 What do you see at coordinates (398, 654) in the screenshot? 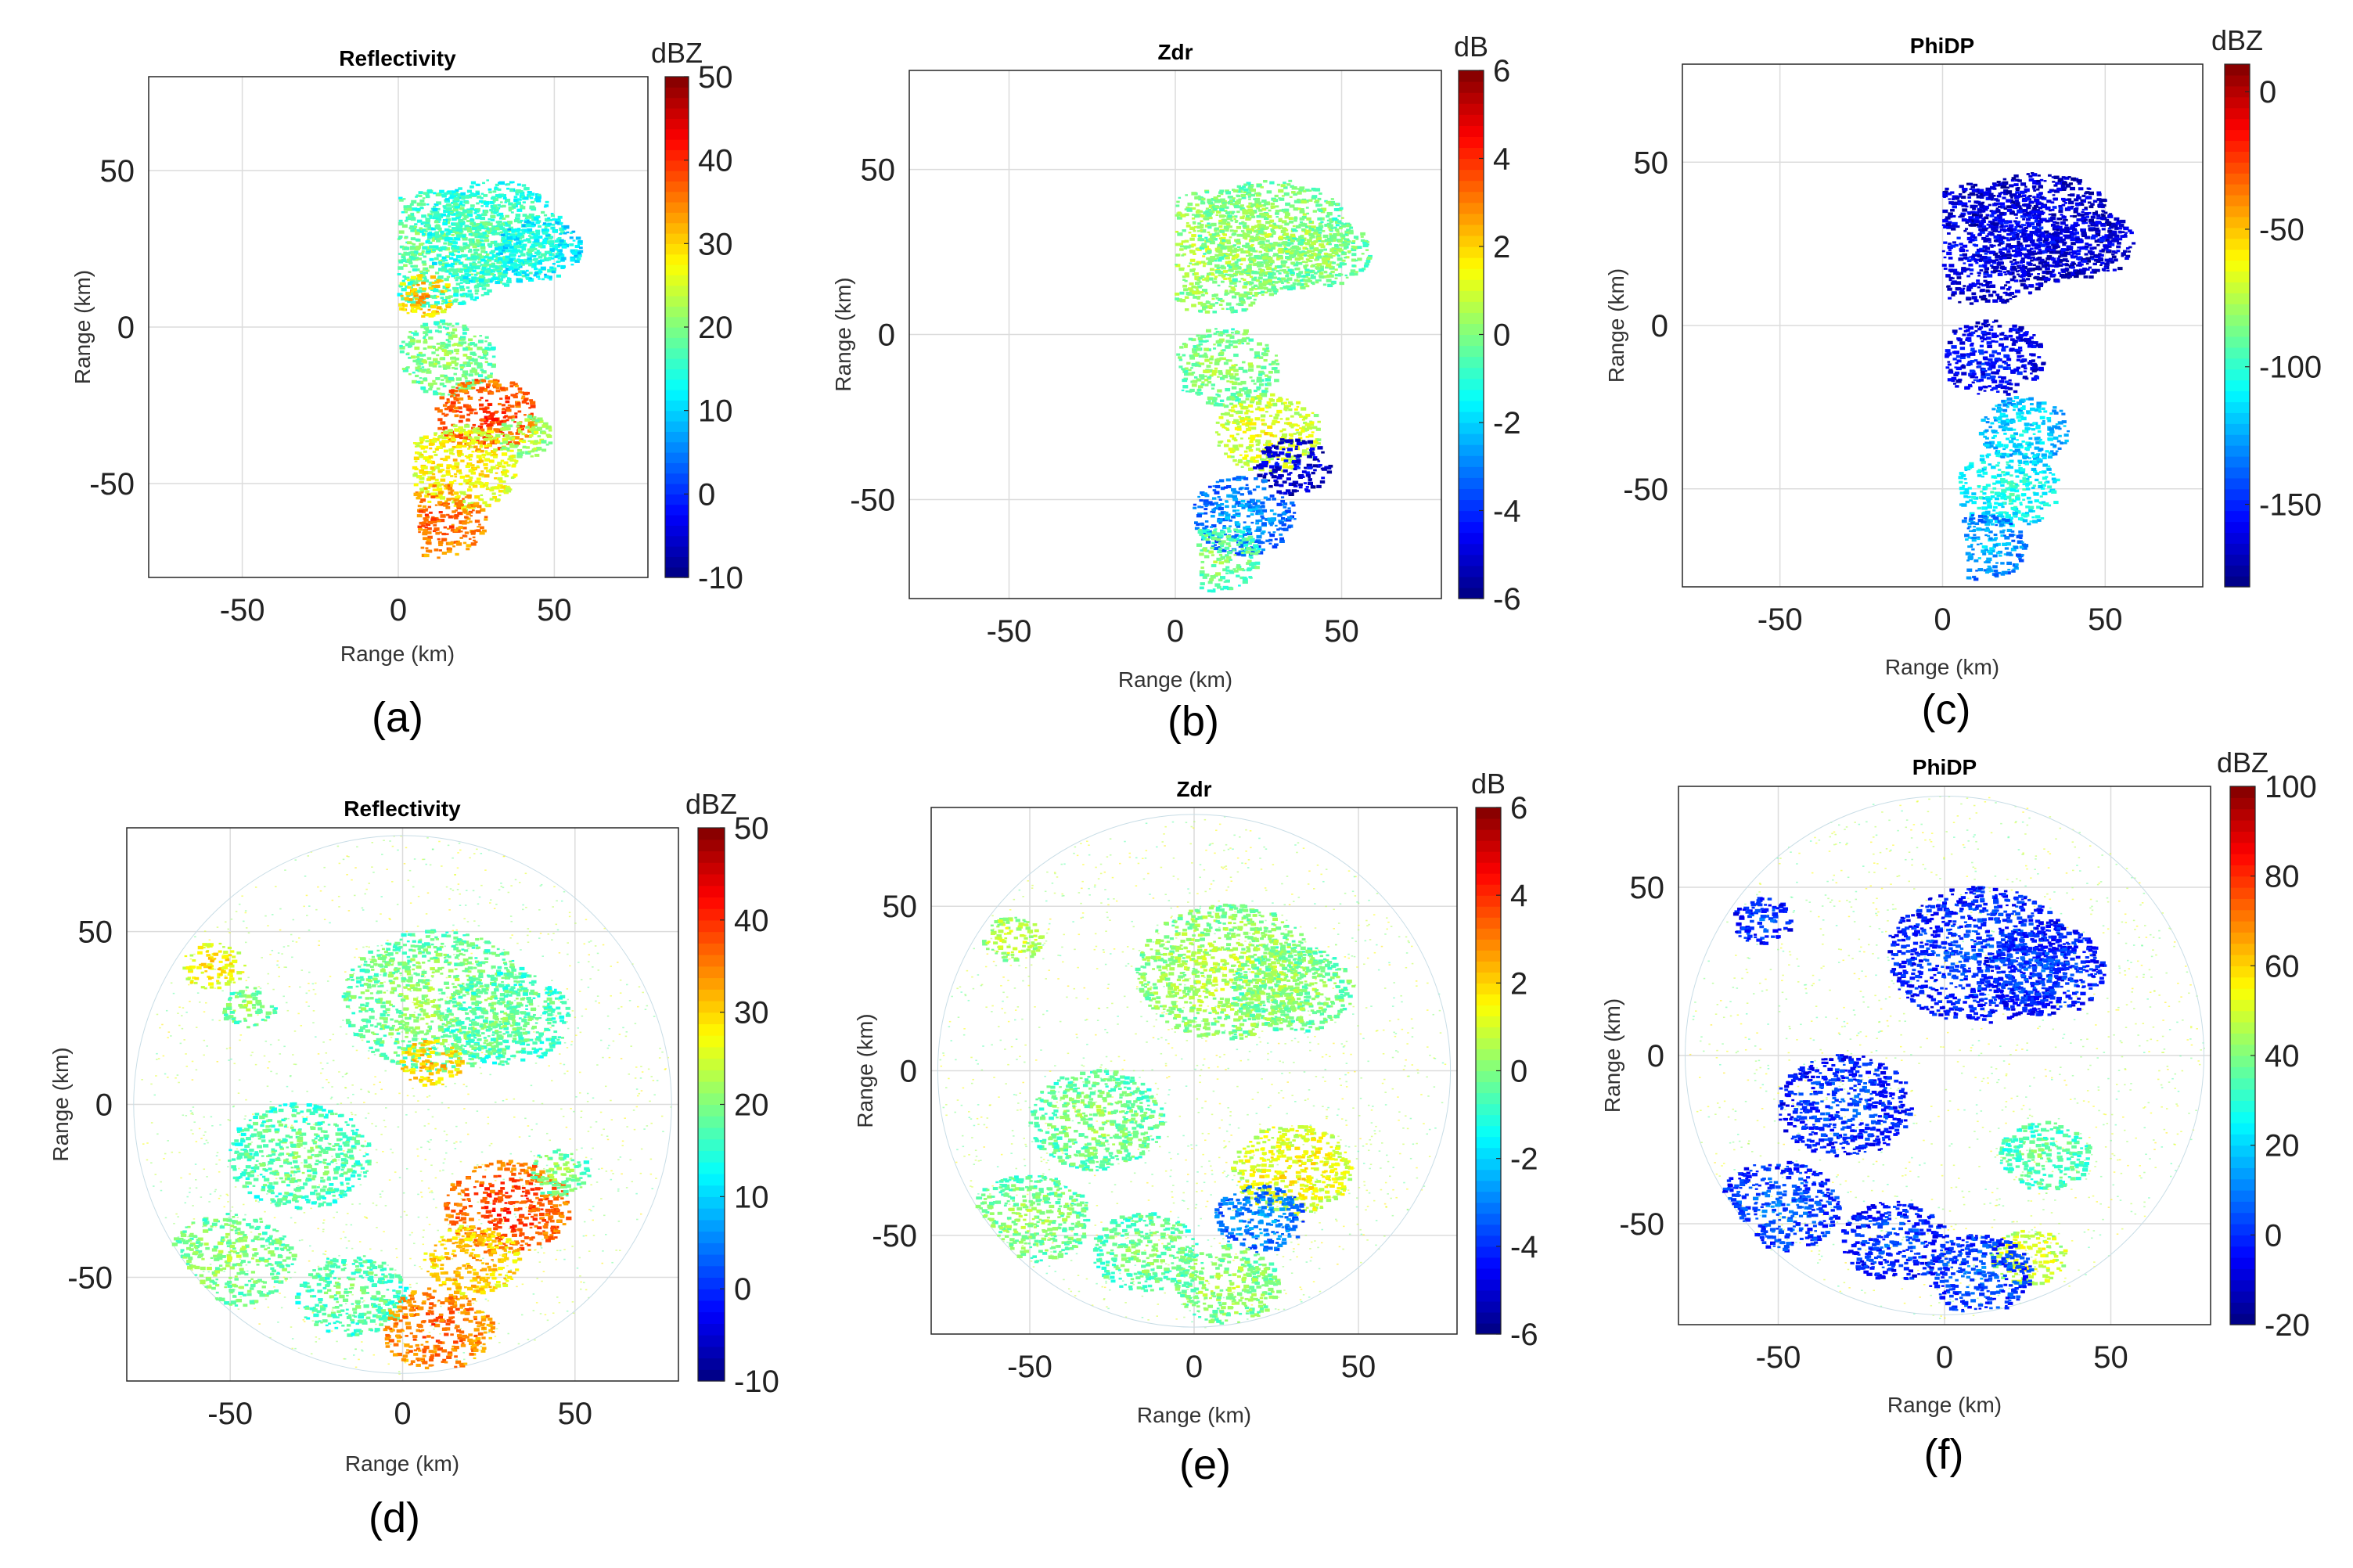
I see `x-axis-label: Range (km)` at bounding box center [398, 654].